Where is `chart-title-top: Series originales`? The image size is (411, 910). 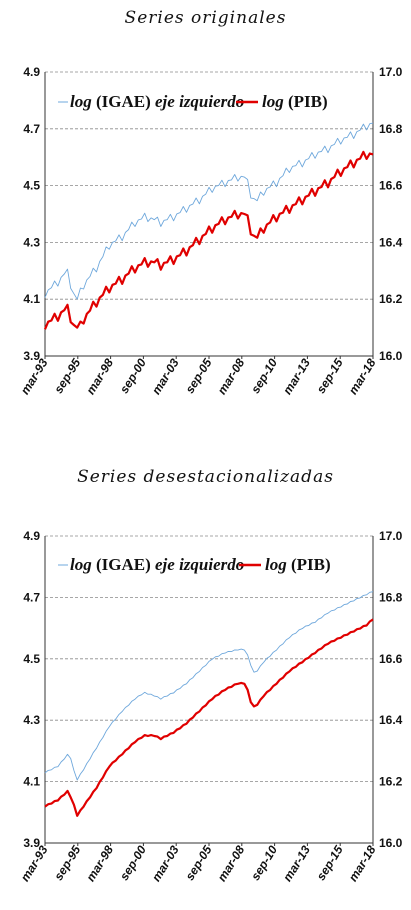 chart-title-top: Series originales is located at coordinates (205, 18).